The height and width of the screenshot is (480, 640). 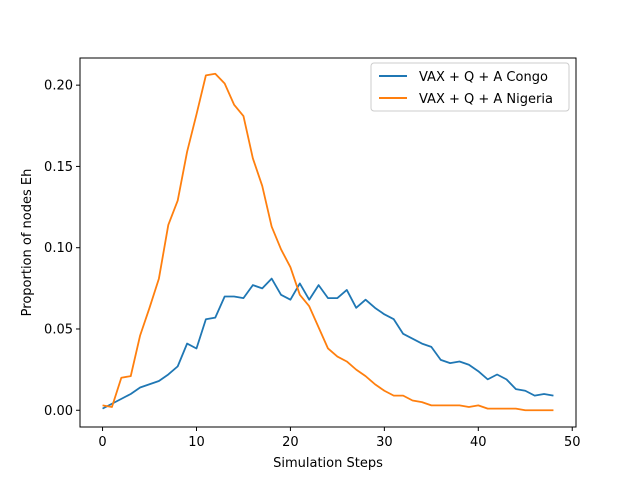 What do you see at coordinates (196, 442) in the screenshot?
I see `x-tick-label: 10` at bounding box center [196, 442].